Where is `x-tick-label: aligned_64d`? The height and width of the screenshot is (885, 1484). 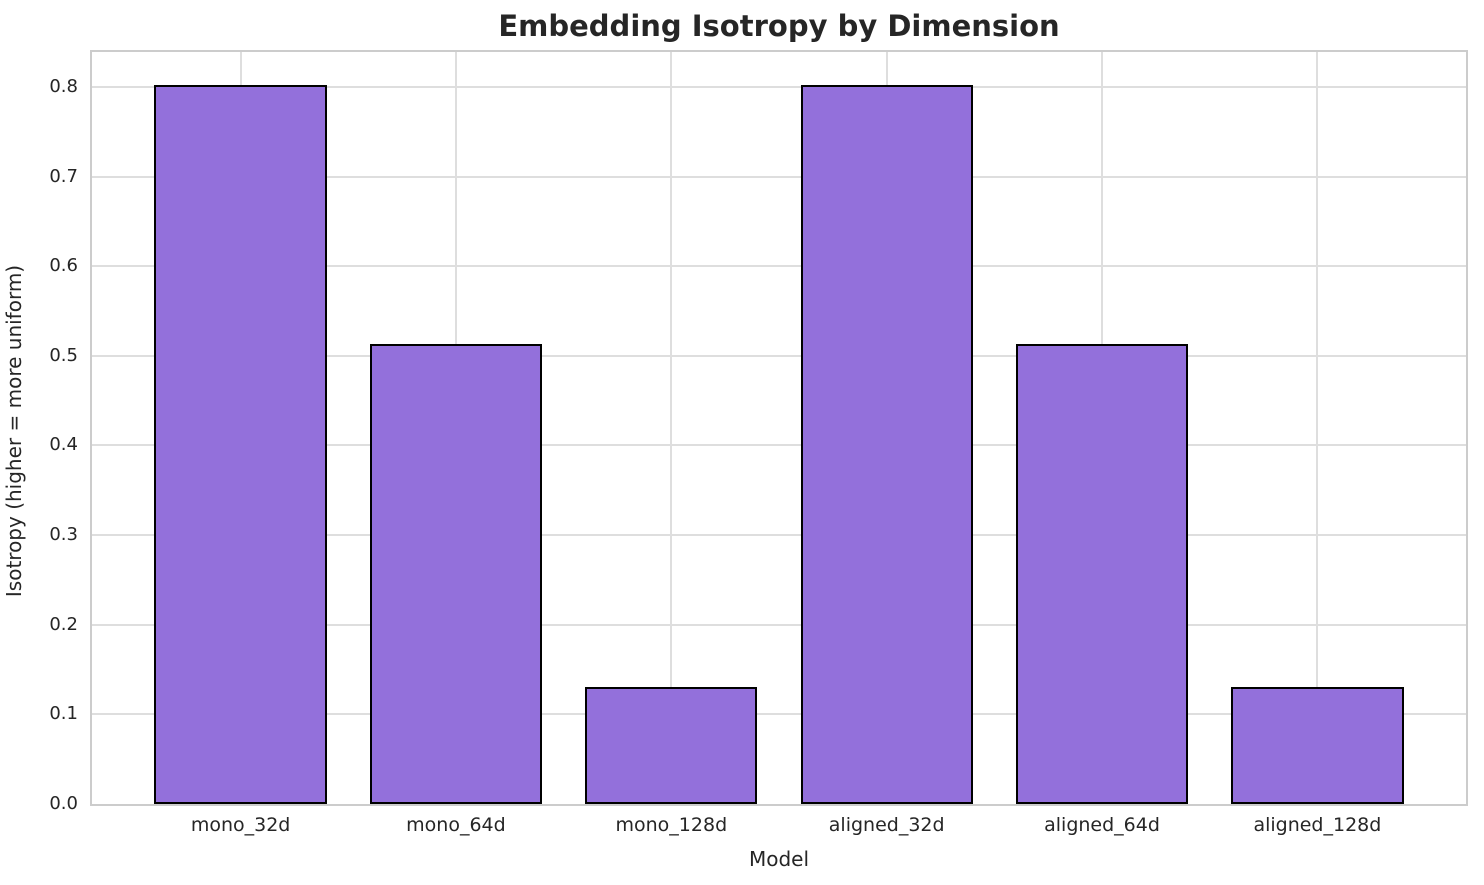 x-tick-label: aligned_64d is located at coordinates (1102, 825).